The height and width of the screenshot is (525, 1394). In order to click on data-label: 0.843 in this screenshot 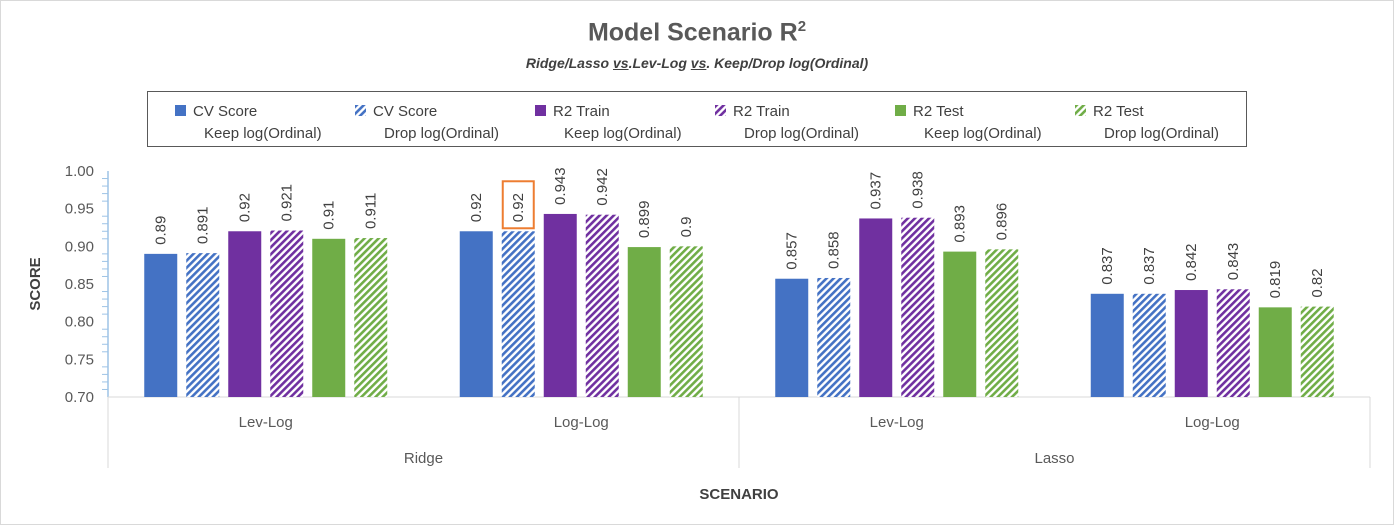, I will do `click(1233, 262)`.